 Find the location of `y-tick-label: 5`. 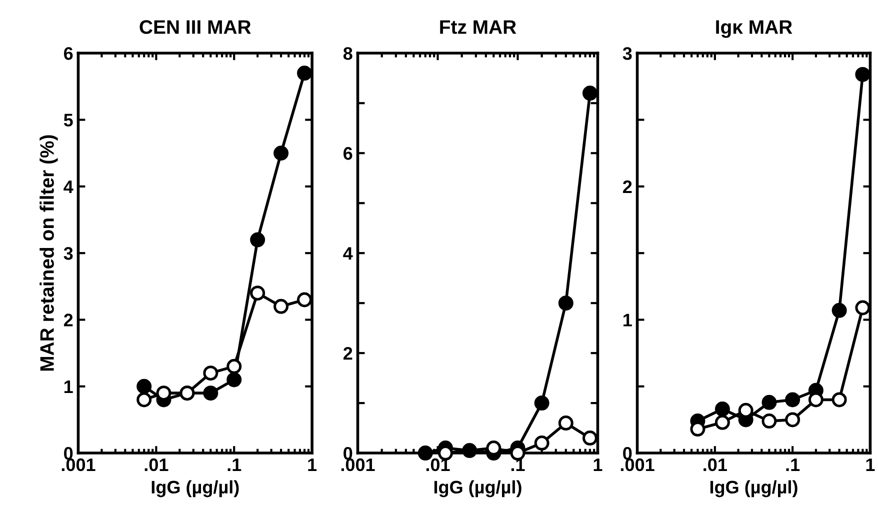

y-tick-label: 5 is located at coordinates (68, 120).